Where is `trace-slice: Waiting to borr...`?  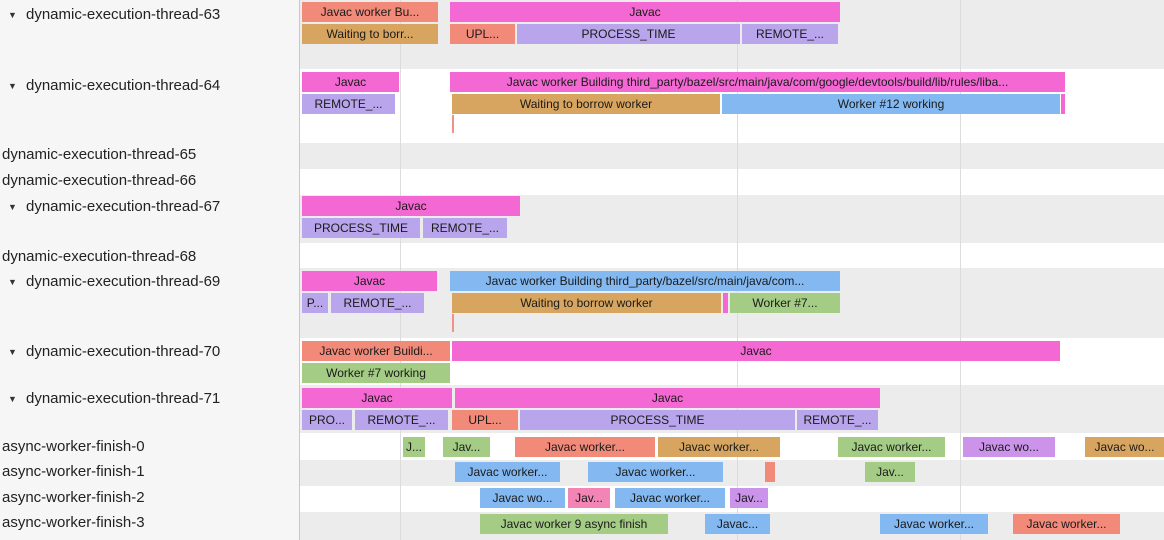
trace-slice: Waiting to borr... is located at coordinates (370, 34).